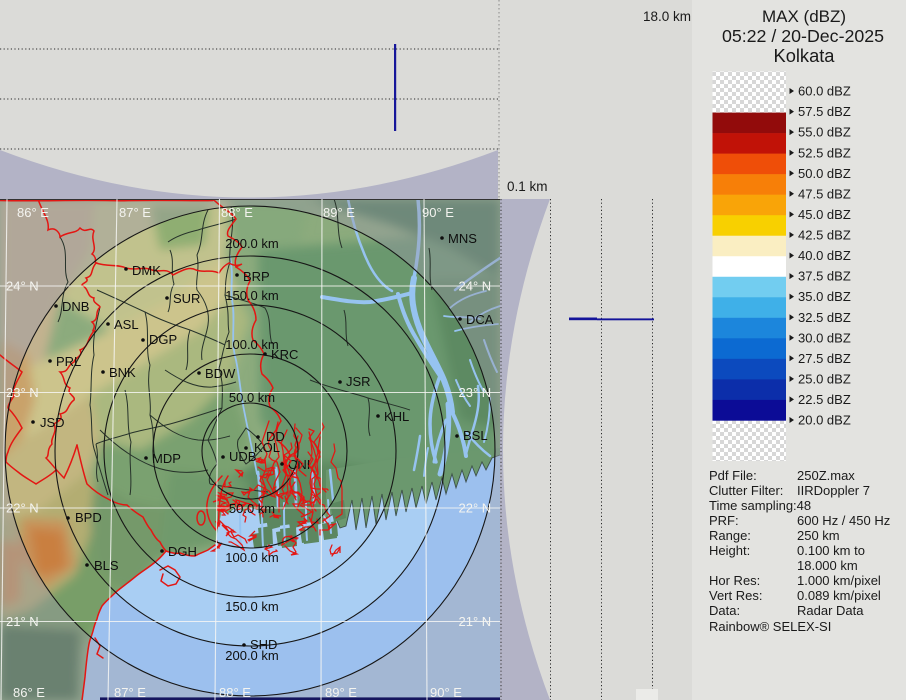 The image size is (906, 700). Describe the element at coordinates (480, 319) in the screenshot. I see `svg-text: DCA` at that location.